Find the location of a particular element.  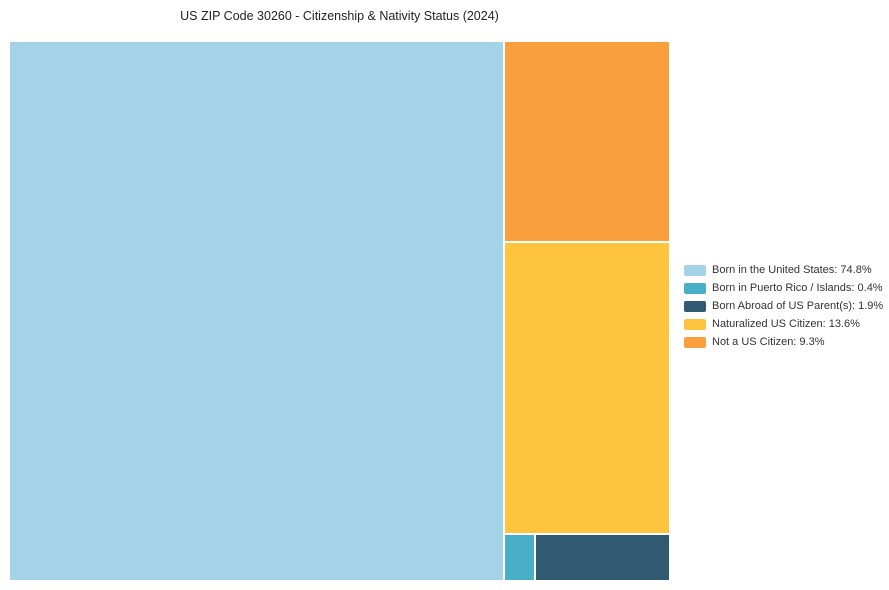

treemap-node-naturalized-us-citizen is located at coordinates (587, 388).